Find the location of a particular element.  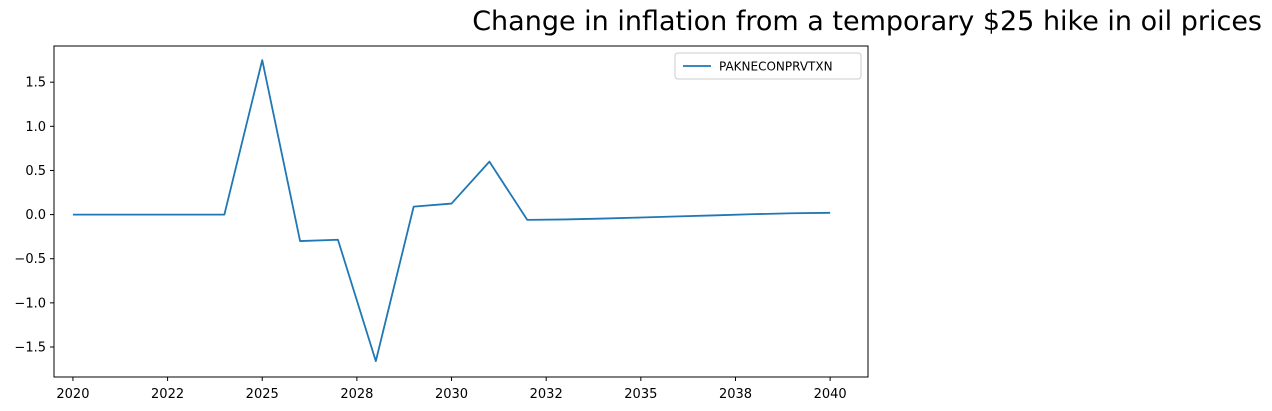

x-tick-label: 2038 is located at coordinates (735, 394).